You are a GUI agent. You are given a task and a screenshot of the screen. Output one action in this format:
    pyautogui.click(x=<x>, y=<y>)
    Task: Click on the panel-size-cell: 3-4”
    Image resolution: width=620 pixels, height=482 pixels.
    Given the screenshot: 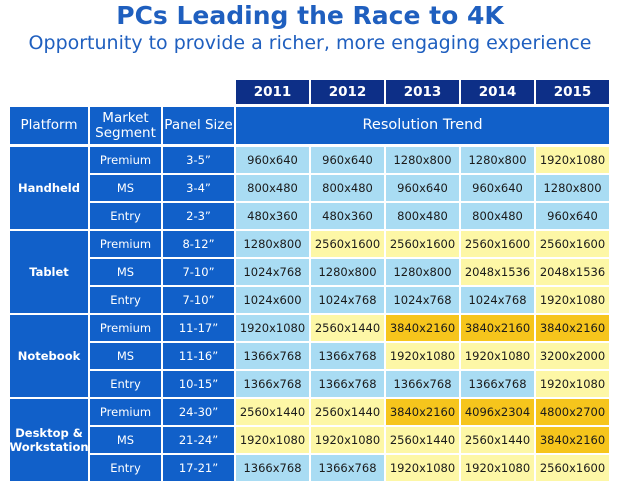 What is the action you would take?
    pyautogui.click(x=198, y=188)
    